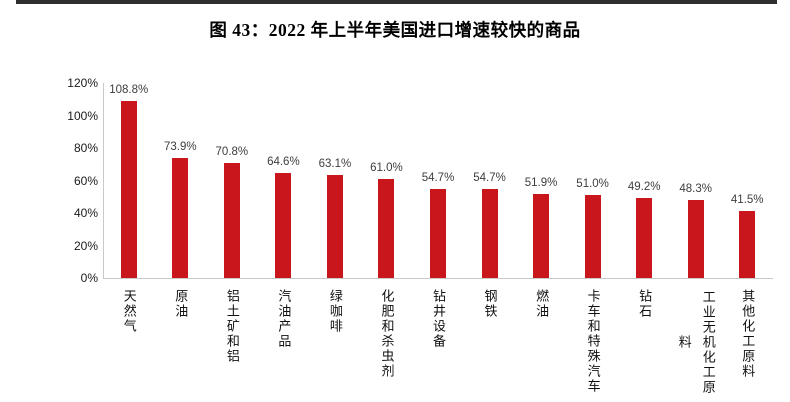 This screenshot has height=402, width=790. Describe the element at coordinates (82, 115) in the screenshot. I see `y-tick-label: 100%` at that location.